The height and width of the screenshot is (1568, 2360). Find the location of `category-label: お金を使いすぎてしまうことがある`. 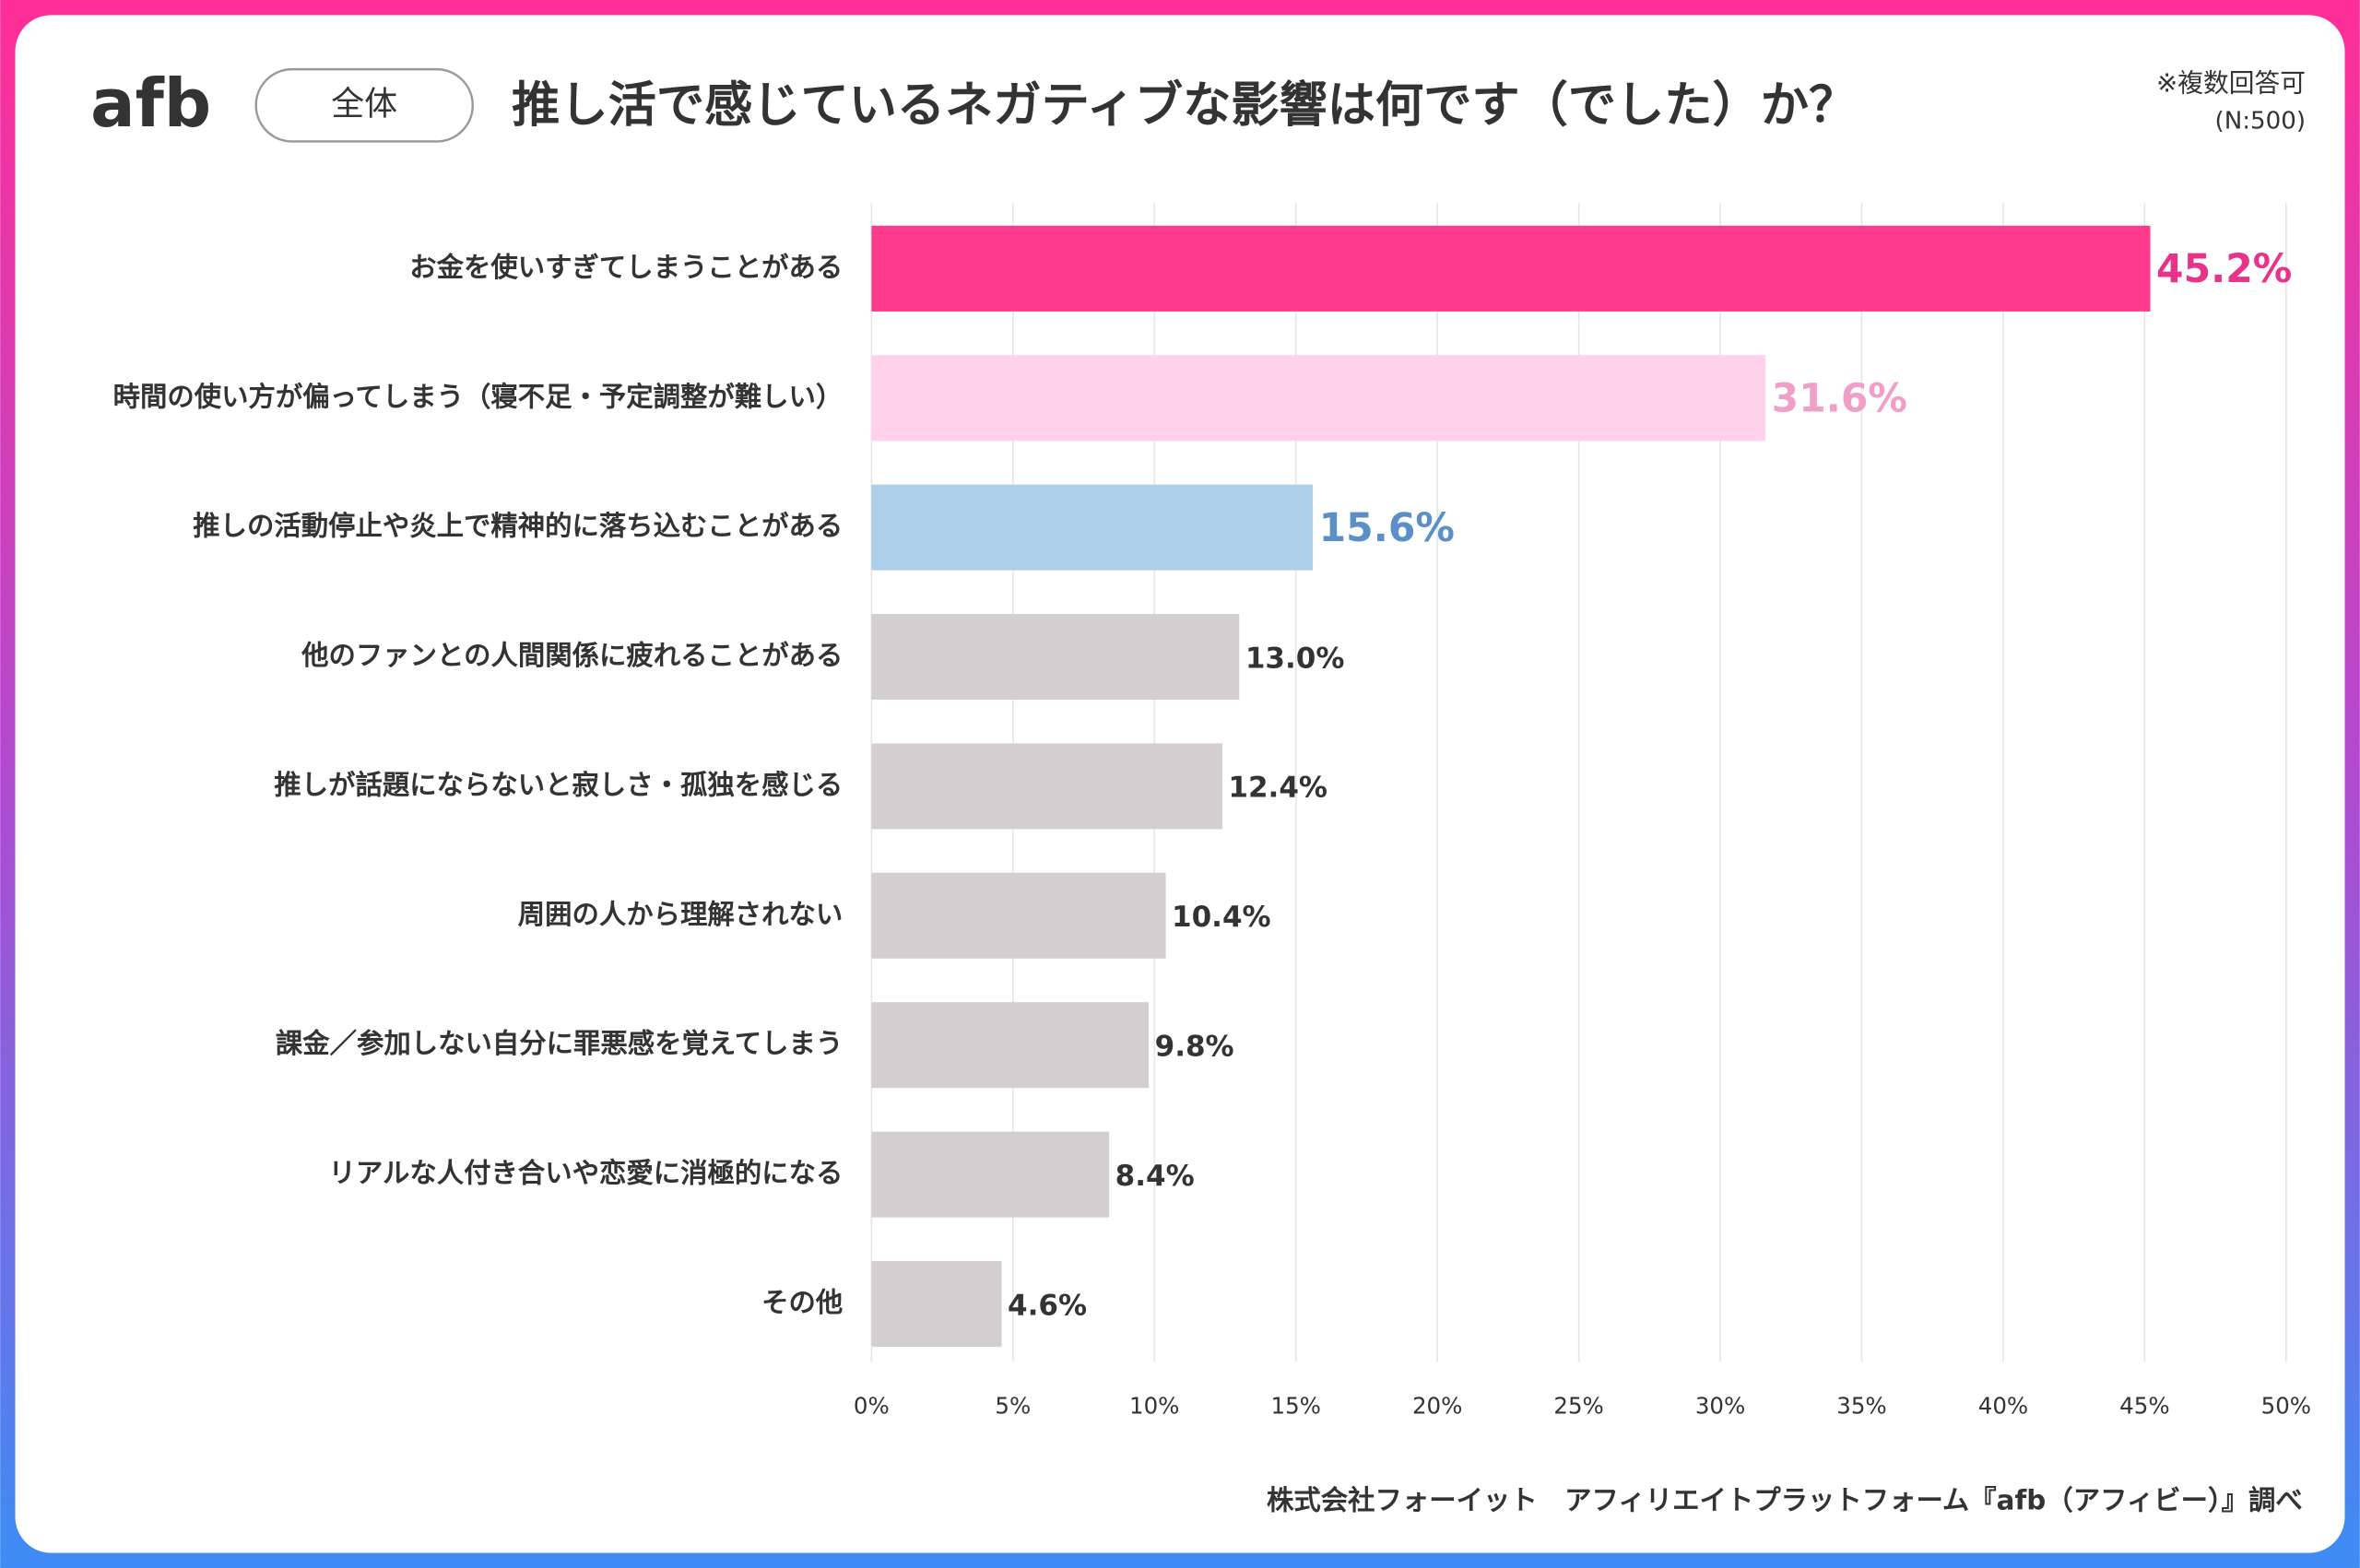

category-label: お金を使いすぎてしまうことがある is located at coordinates (626, 268).